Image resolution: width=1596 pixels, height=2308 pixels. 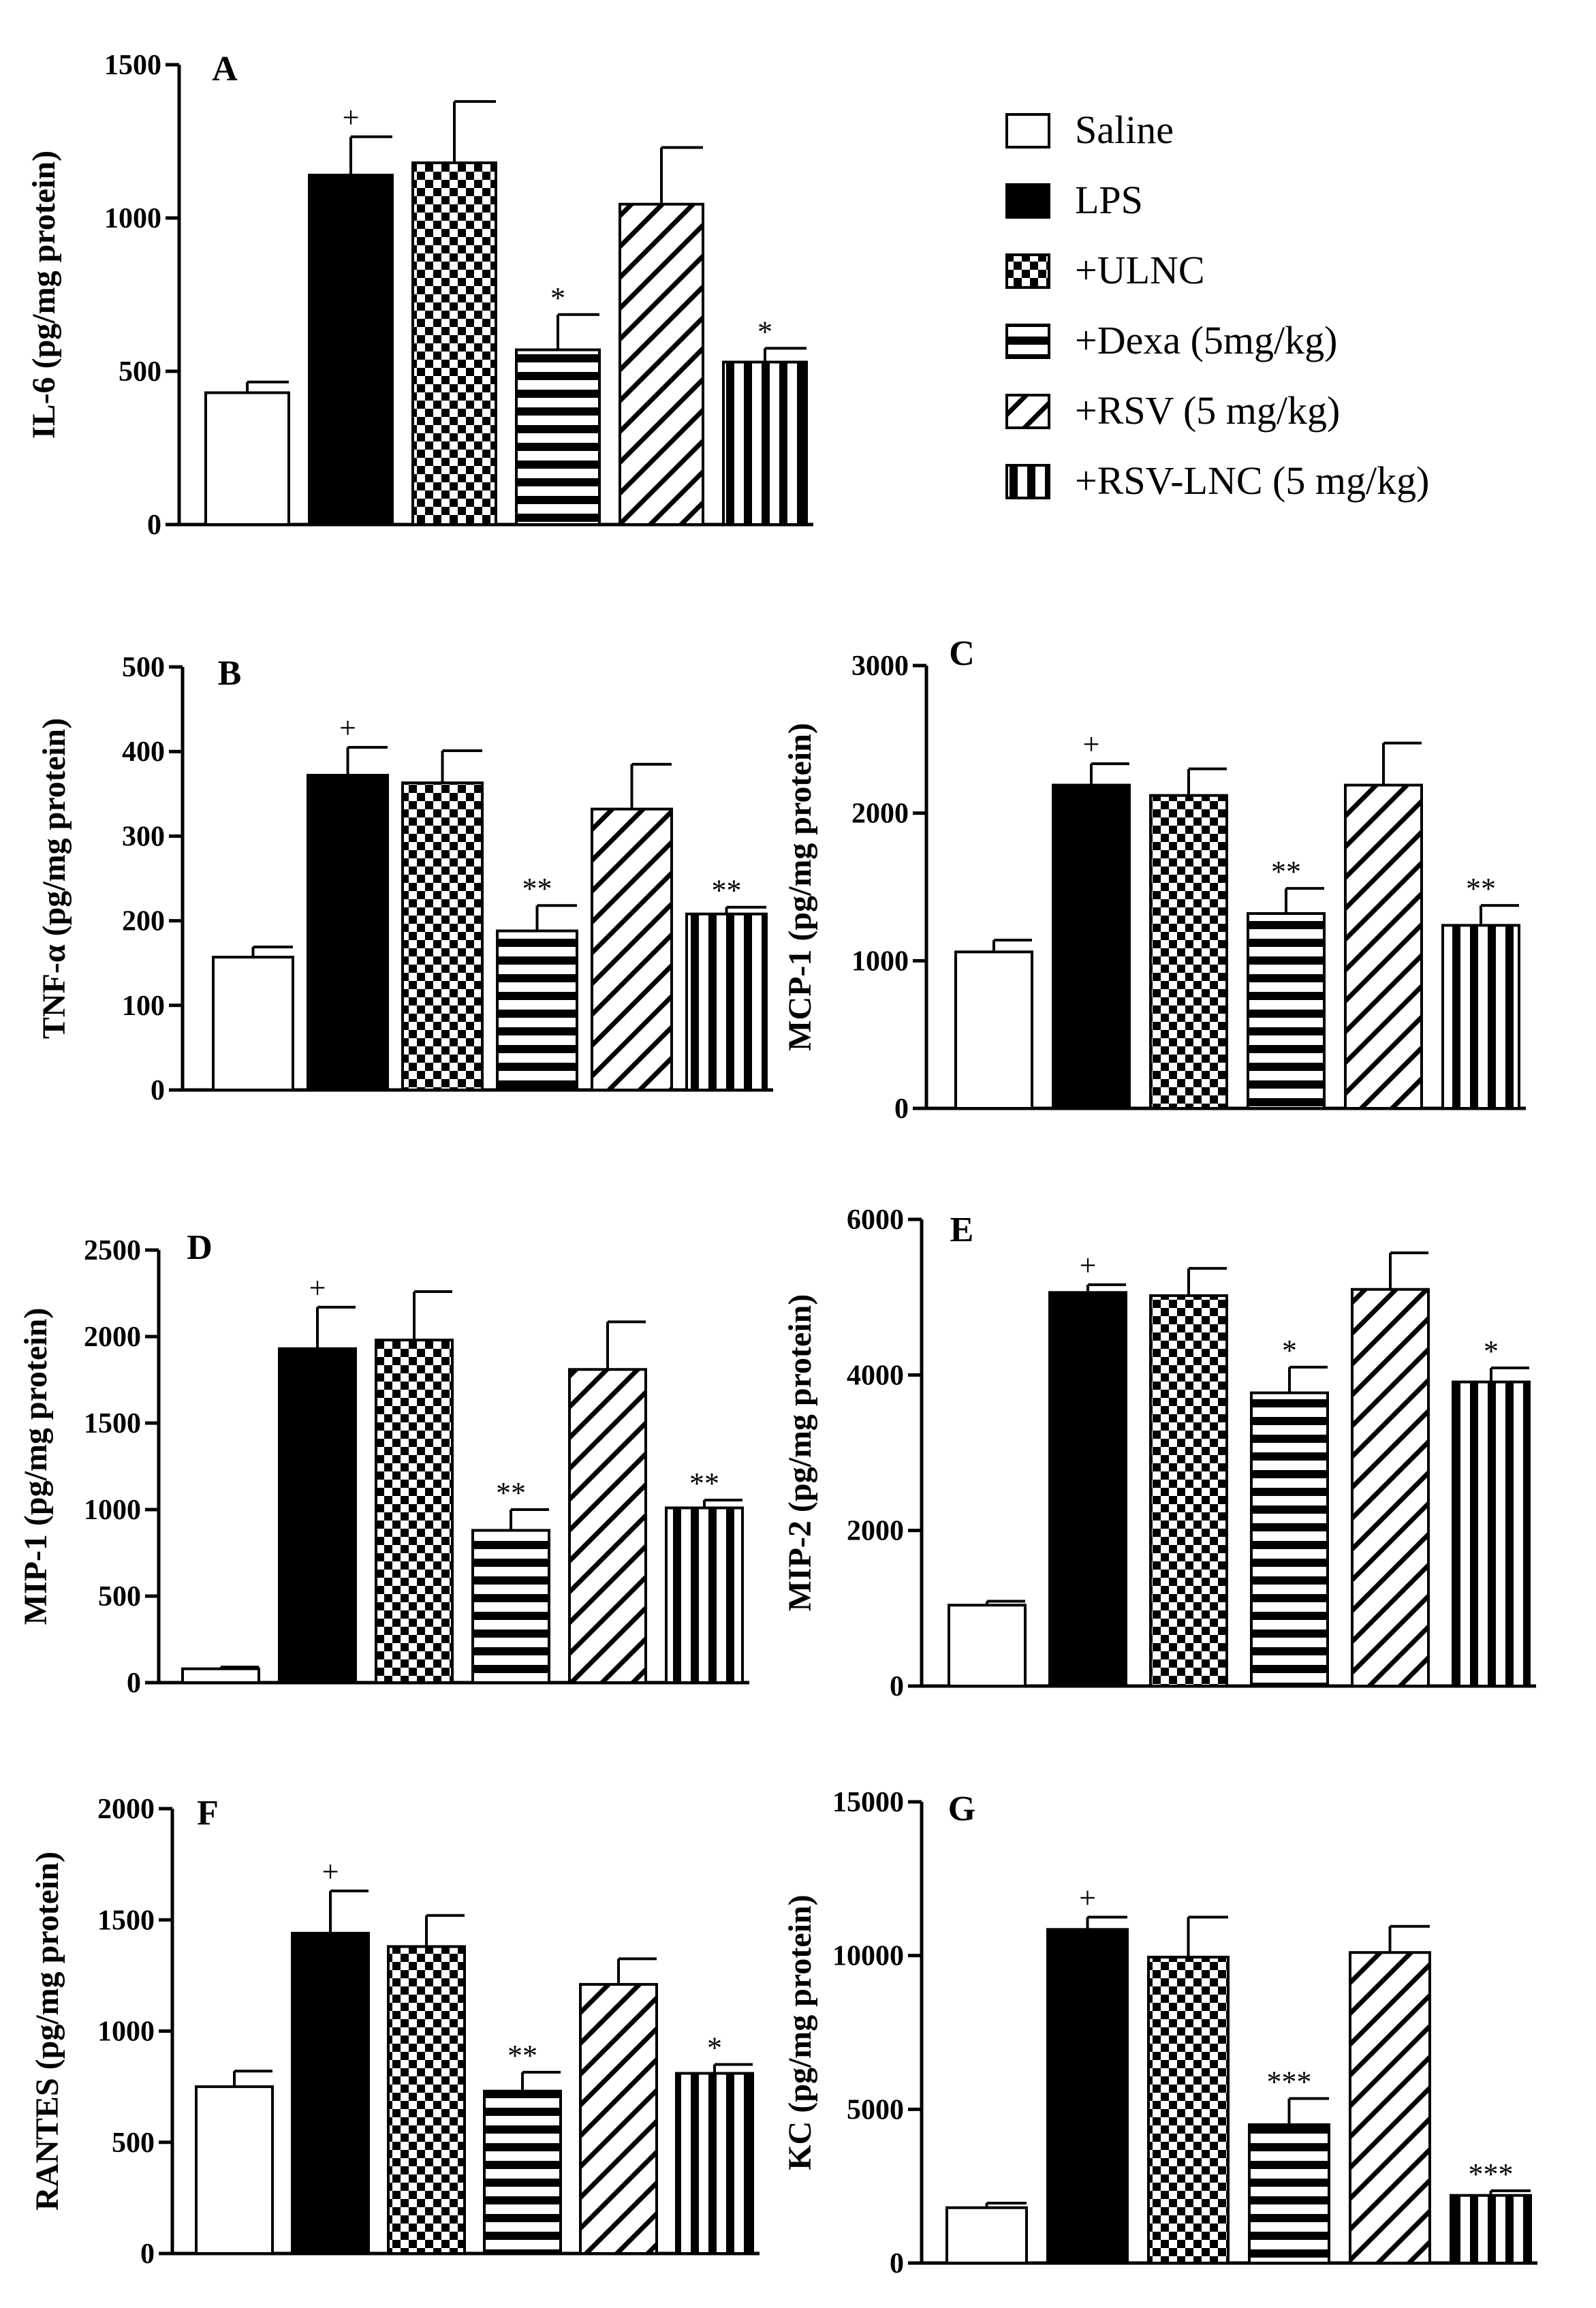 What do you see at coordinates (143, 752) in the screenshot?
I see `y-tick-label: 400` at bounding box center [143, 752].